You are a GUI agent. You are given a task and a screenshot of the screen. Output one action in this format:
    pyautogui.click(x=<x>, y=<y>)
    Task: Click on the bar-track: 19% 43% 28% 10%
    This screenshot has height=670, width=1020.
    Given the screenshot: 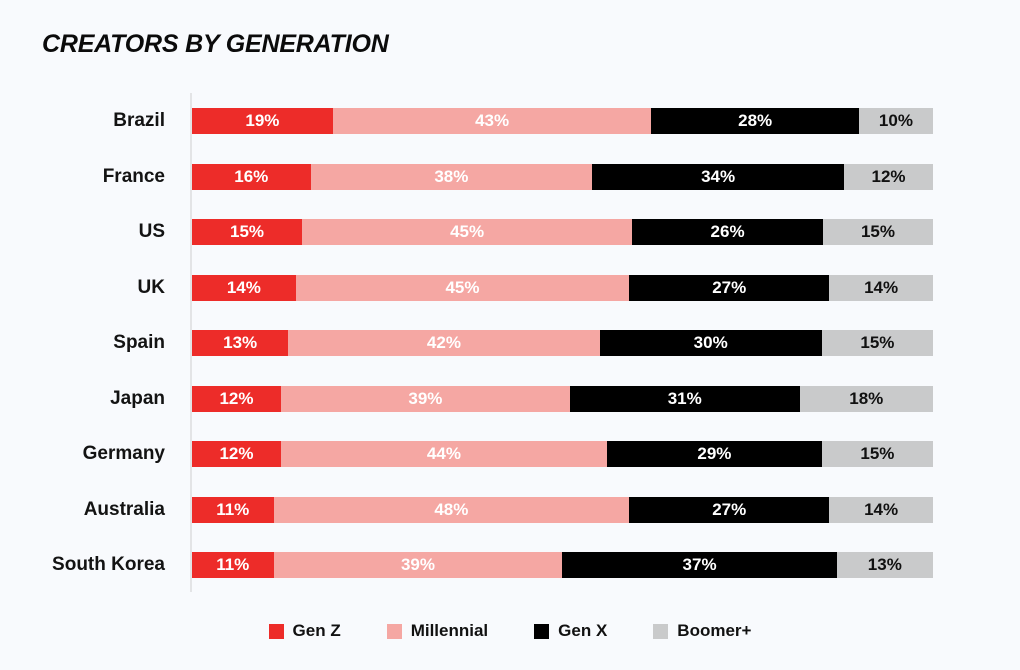 What is the action you would take?
    pyautogui.click(x=562, y=121)
    